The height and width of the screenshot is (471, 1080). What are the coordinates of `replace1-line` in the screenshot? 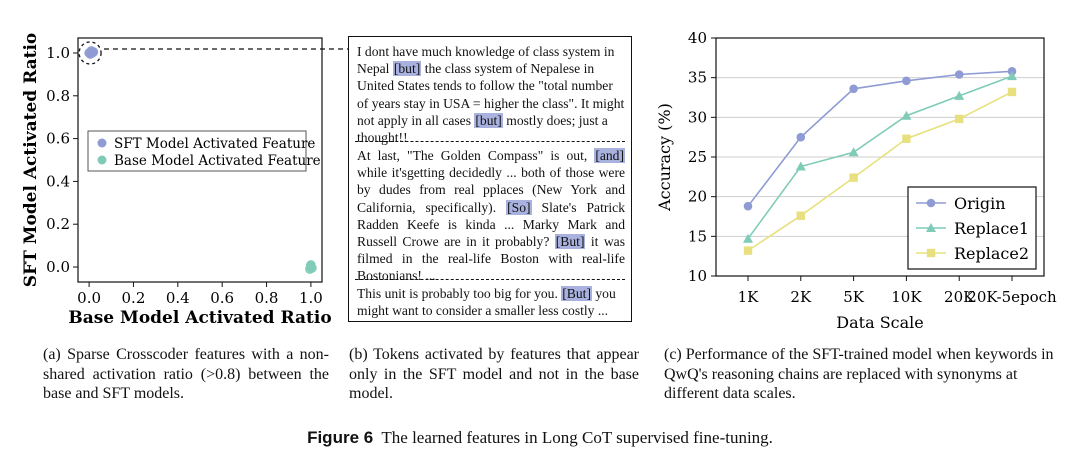 It's located at (880, 157).